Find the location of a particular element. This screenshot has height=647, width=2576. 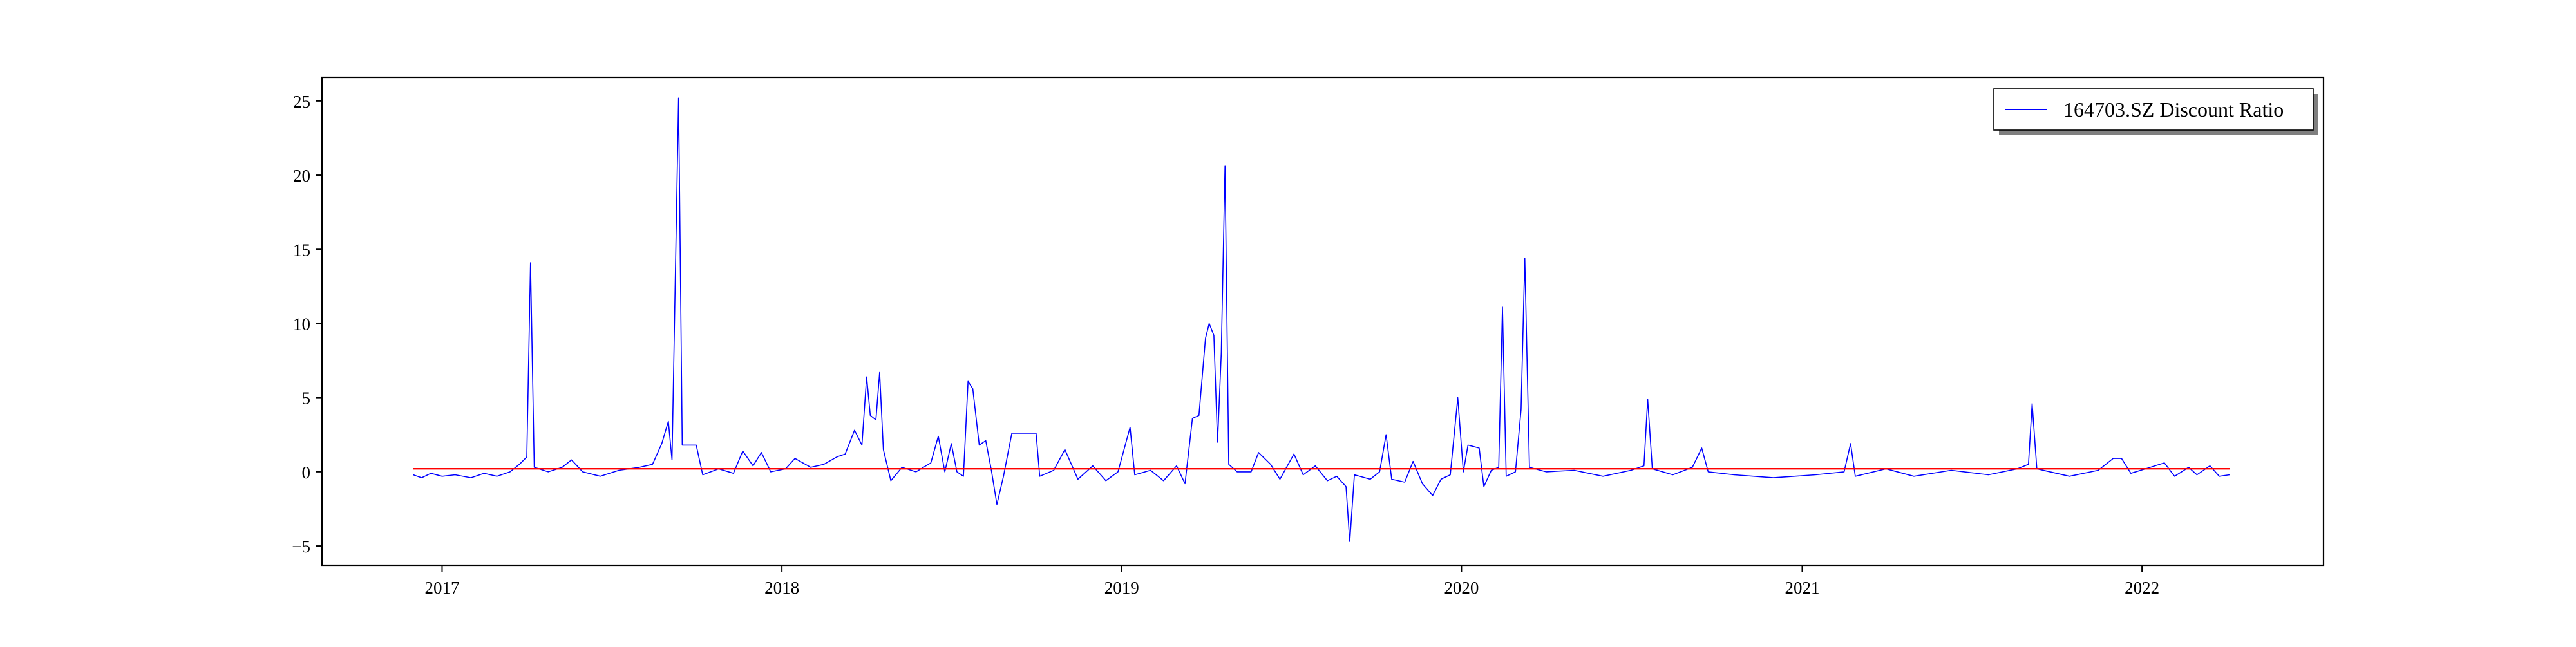

legend: 164703.SZ Discount Ratio is located at coordinates (2155, 112).